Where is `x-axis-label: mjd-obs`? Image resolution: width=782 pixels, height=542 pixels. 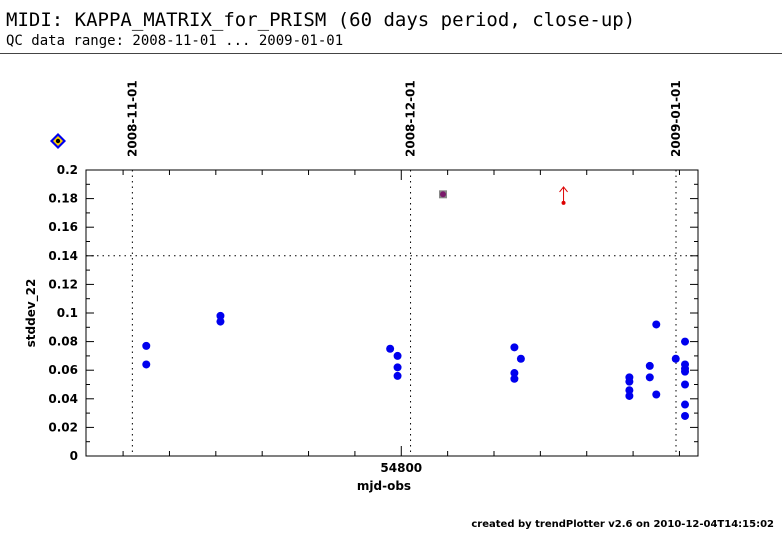 x-axis-label: mjd-obs is located at coordinates (384, 486).